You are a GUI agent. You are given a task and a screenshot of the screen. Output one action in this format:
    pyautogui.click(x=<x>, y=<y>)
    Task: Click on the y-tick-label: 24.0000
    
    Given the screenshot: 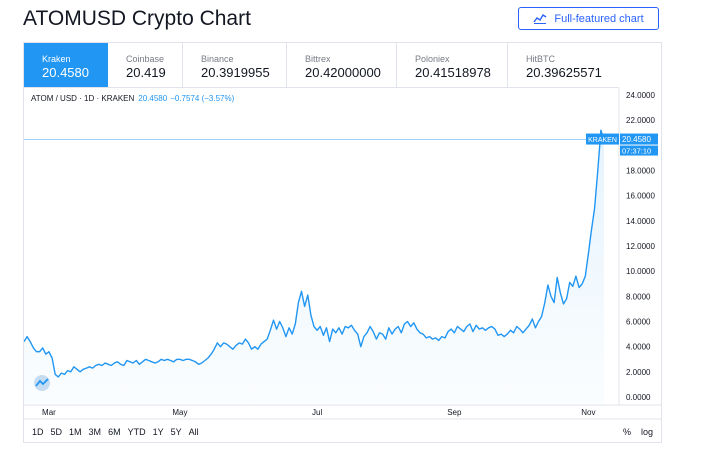 What is the action you would take?
    pyautogui.click(x=640, y=95)
    